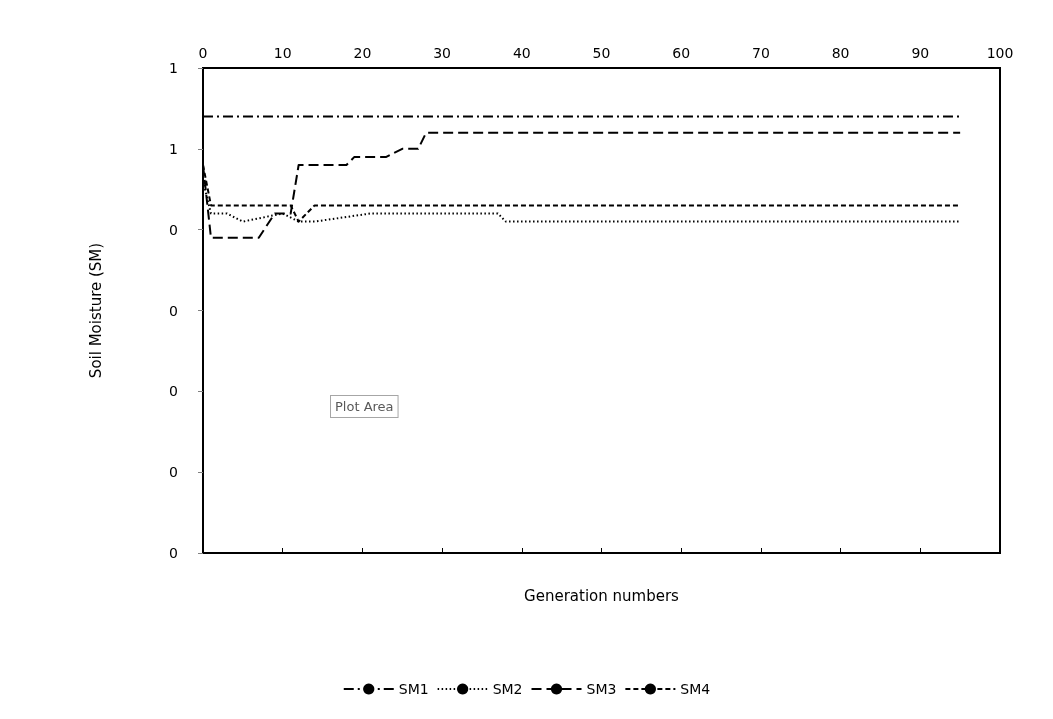  I want to click on x-tick-label: 80, so click(840, 53).